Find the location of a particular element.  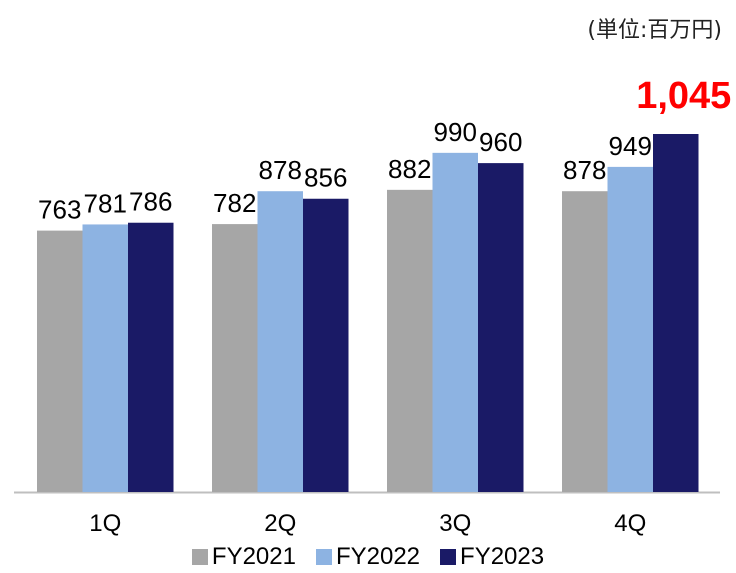

data-label-fy2023-3q: 960 is located at coordinates (500, 142).